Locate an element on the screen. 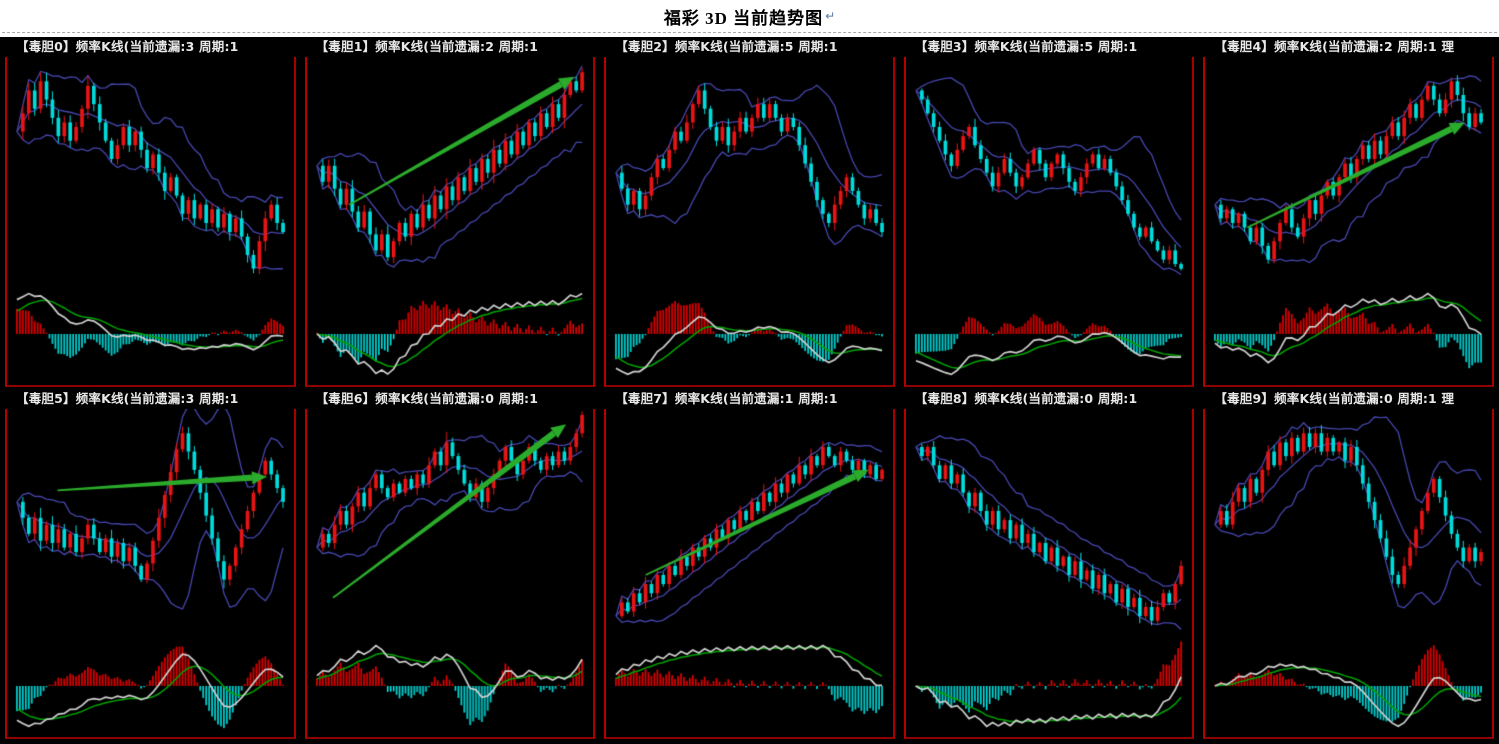 This screenshot has width=1499, height=744. page-title: 福彩 3D 当前趋势图 is located at coordinates (743, 18).